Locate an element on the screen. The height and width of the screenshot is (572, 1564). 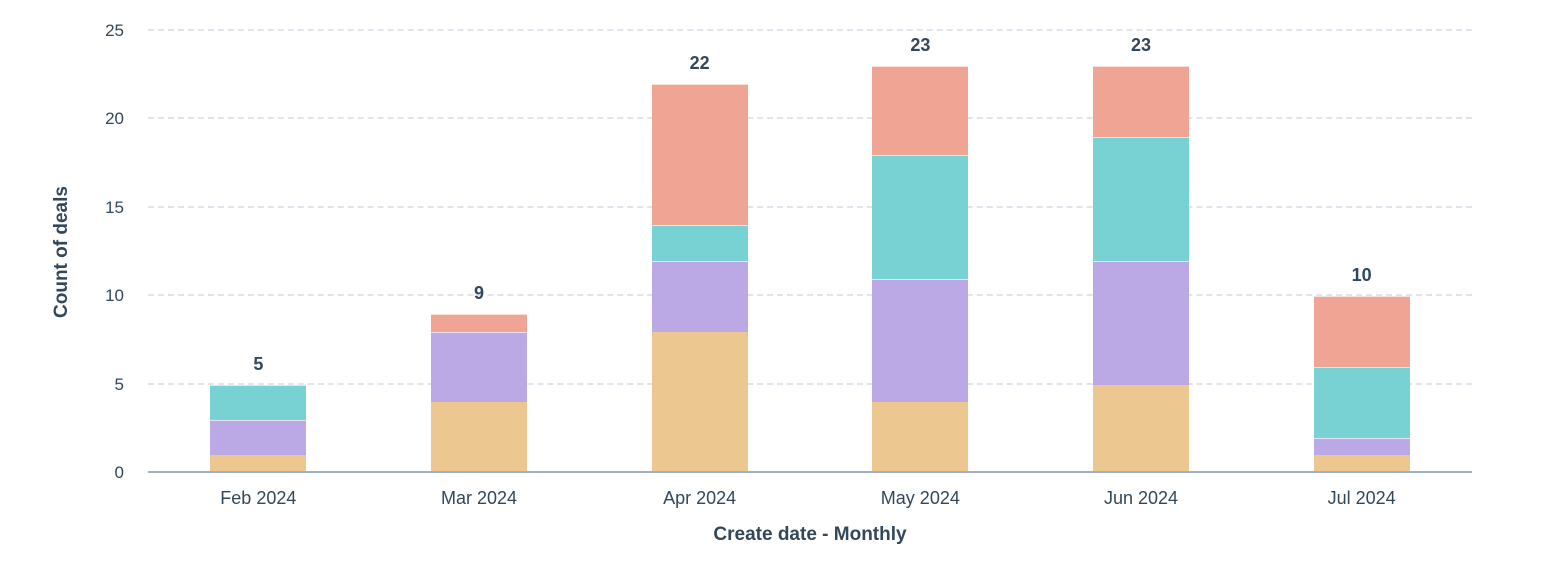
y-tick-label: 0 is located at coordinates (119, 472).